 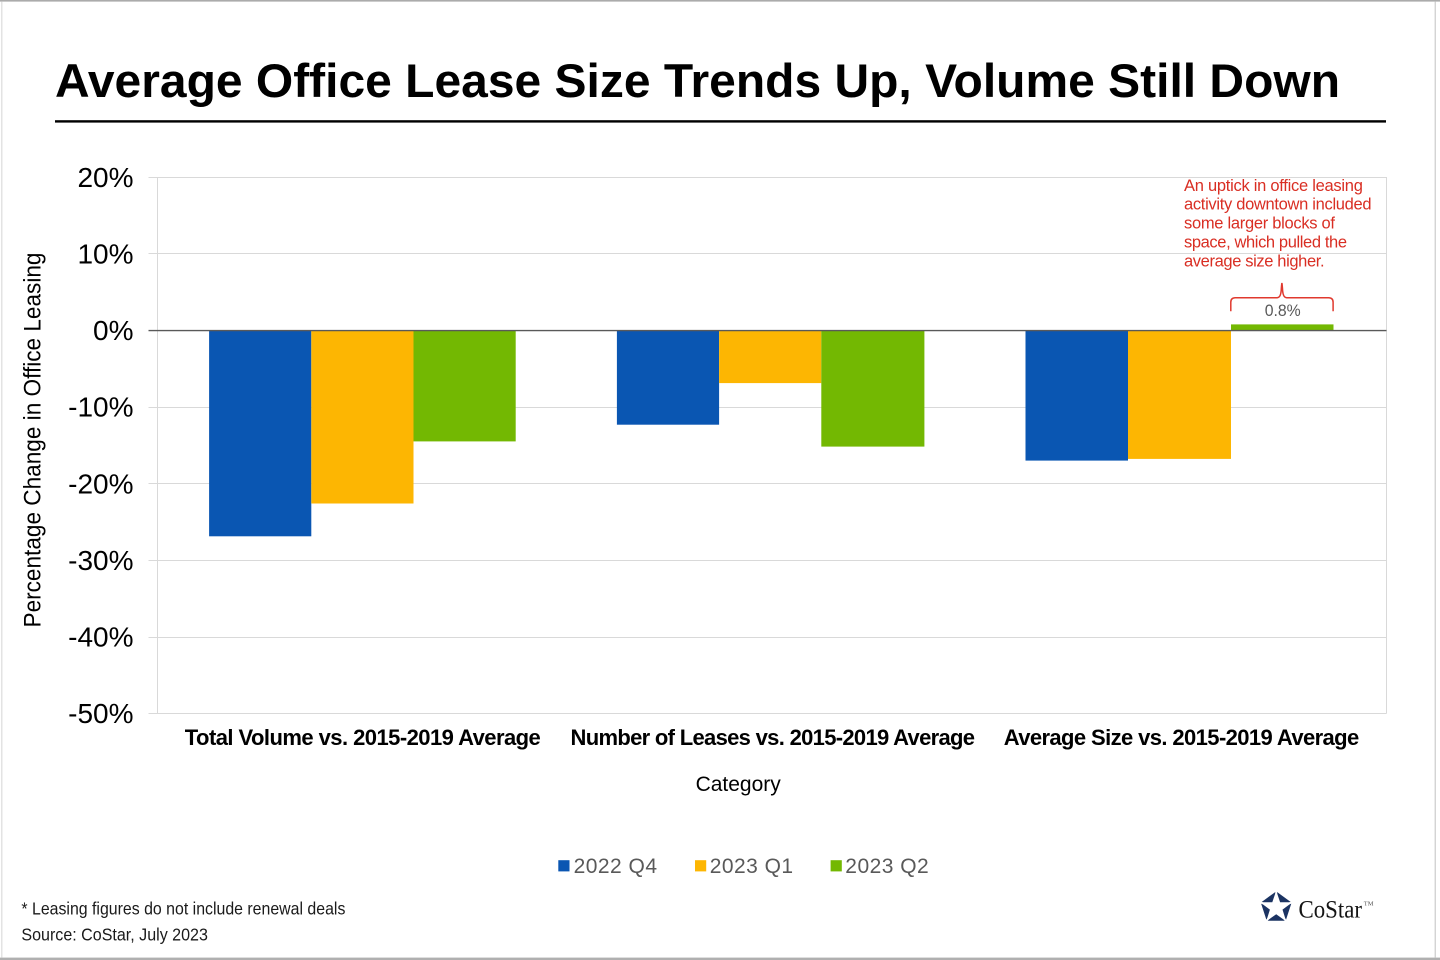 What do you see at coordinates (105, 177) in the screenshot?
I see `svg-text: 20%` at bounding box center [105, 177].